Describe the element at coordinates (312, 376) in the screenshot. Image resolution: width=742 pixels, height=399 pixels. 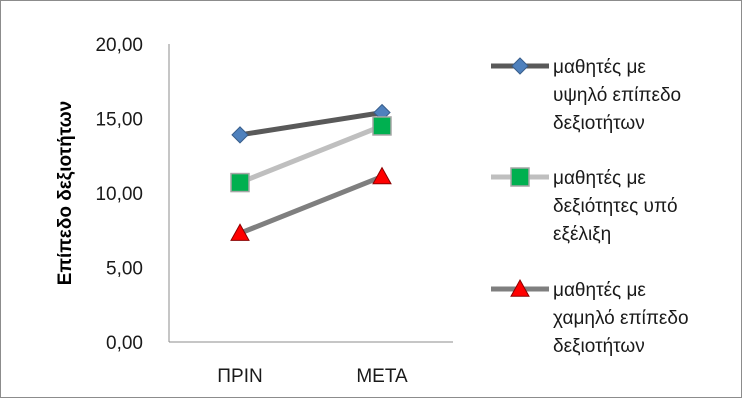
I see `x-axis-ticks: ΠΡΙΝ ΜΕΤΑ` at that location.